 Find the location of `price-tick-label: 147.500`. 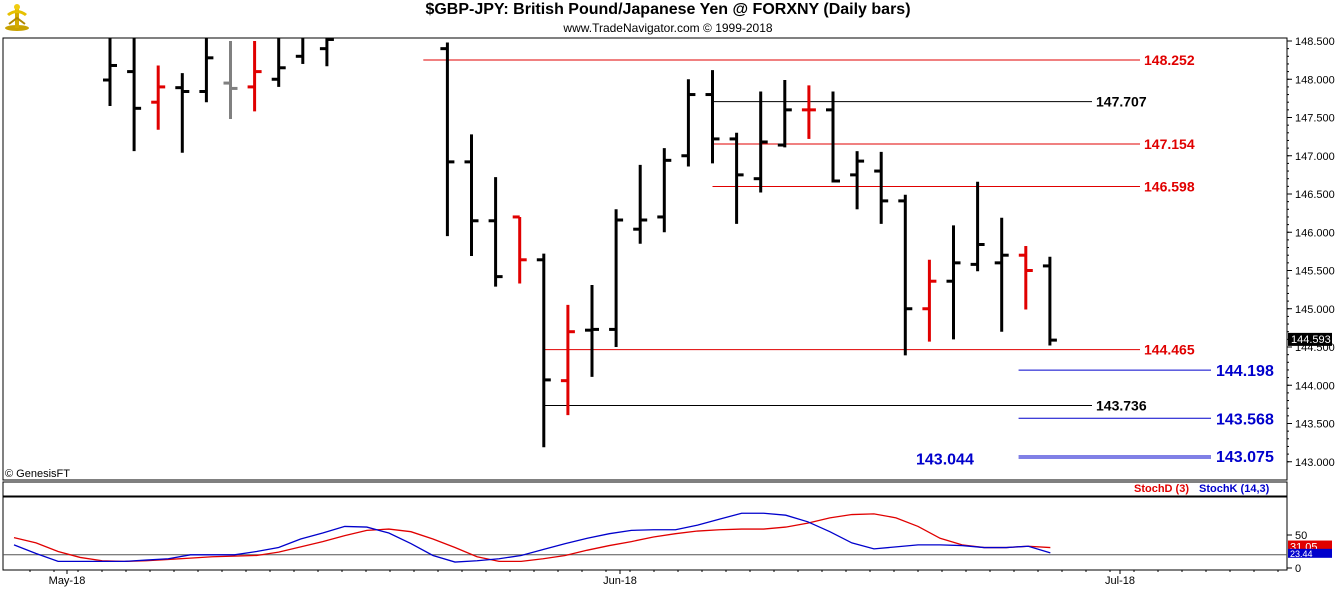

price-tick-label: 147.500 is located at coordinates (1315, 119).